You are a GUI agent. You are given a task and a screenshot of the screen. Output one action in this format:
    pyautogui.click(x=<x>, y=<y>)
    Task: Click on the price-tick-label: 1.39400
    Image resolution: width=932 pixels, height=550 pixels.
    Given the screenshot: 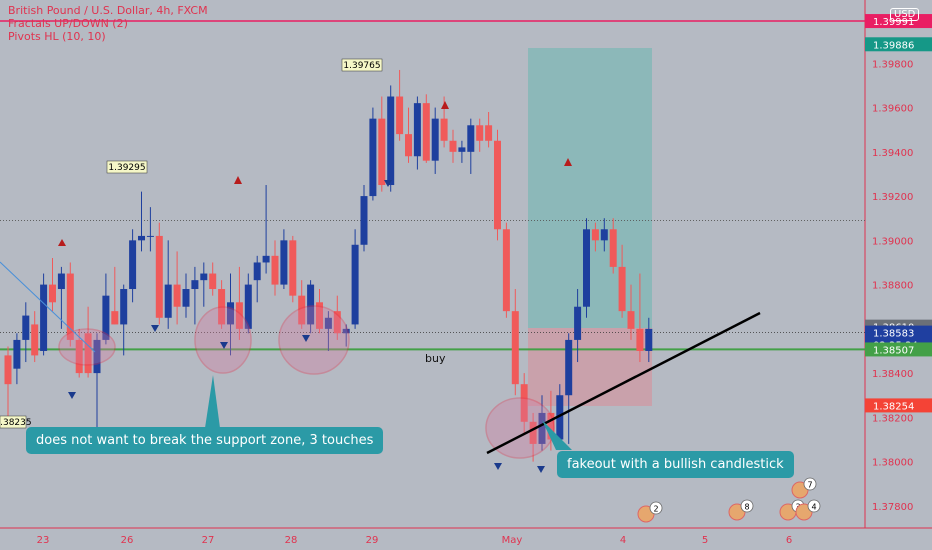 What is the action you would take?
    pyautogui.click(x=892, y=153)
    